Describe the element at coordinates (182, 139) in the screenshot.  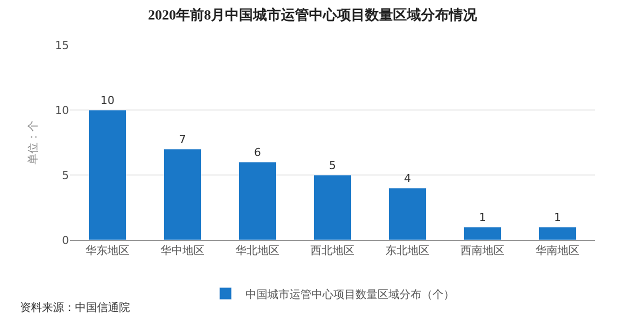
I see `data-label: 7` at that location.